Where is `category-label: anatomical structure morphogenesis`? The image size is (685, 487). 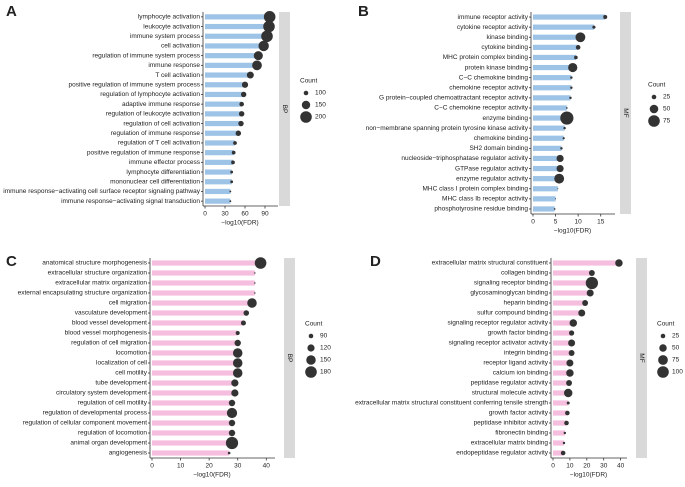
category-label: anatomical structure morphogenesis is located at coordinates (95, 263).